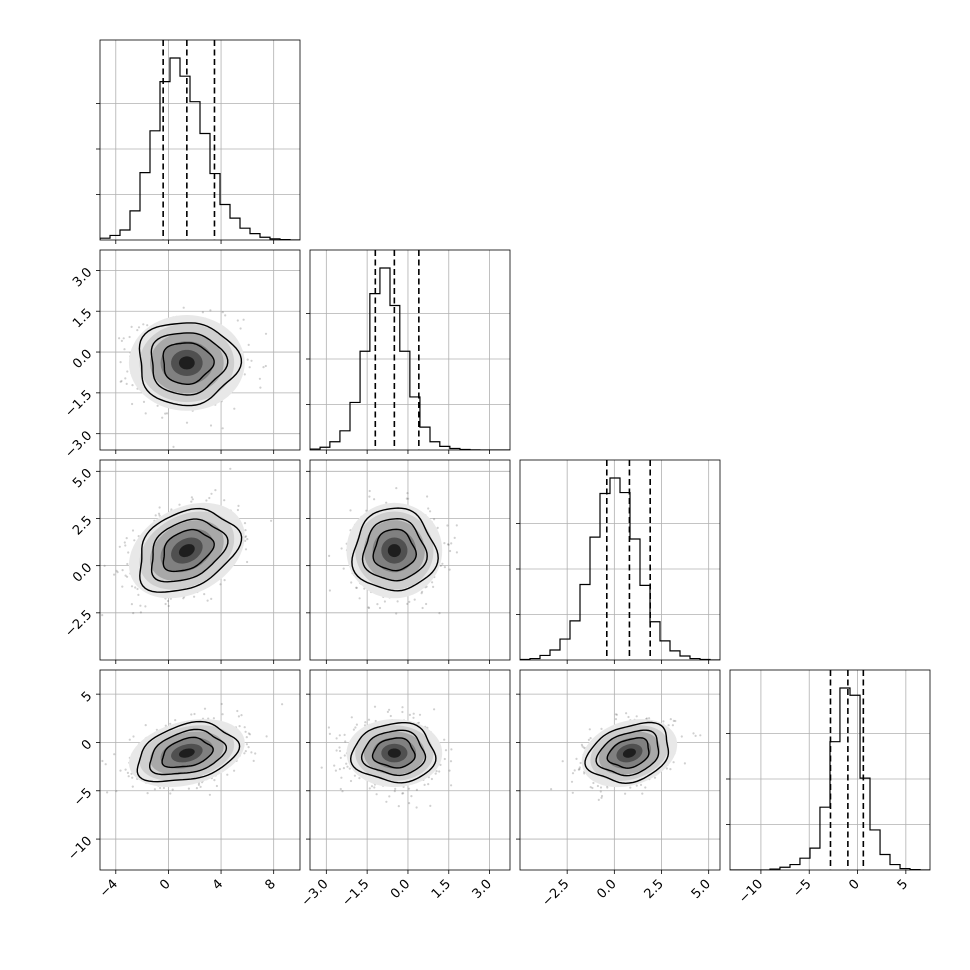 This screenshot has width=970, height=970. What do you see at coordinates (441, 889) in the screenshot?
I see `x-tick-label: 1.5` at bounding box center [441, 889].